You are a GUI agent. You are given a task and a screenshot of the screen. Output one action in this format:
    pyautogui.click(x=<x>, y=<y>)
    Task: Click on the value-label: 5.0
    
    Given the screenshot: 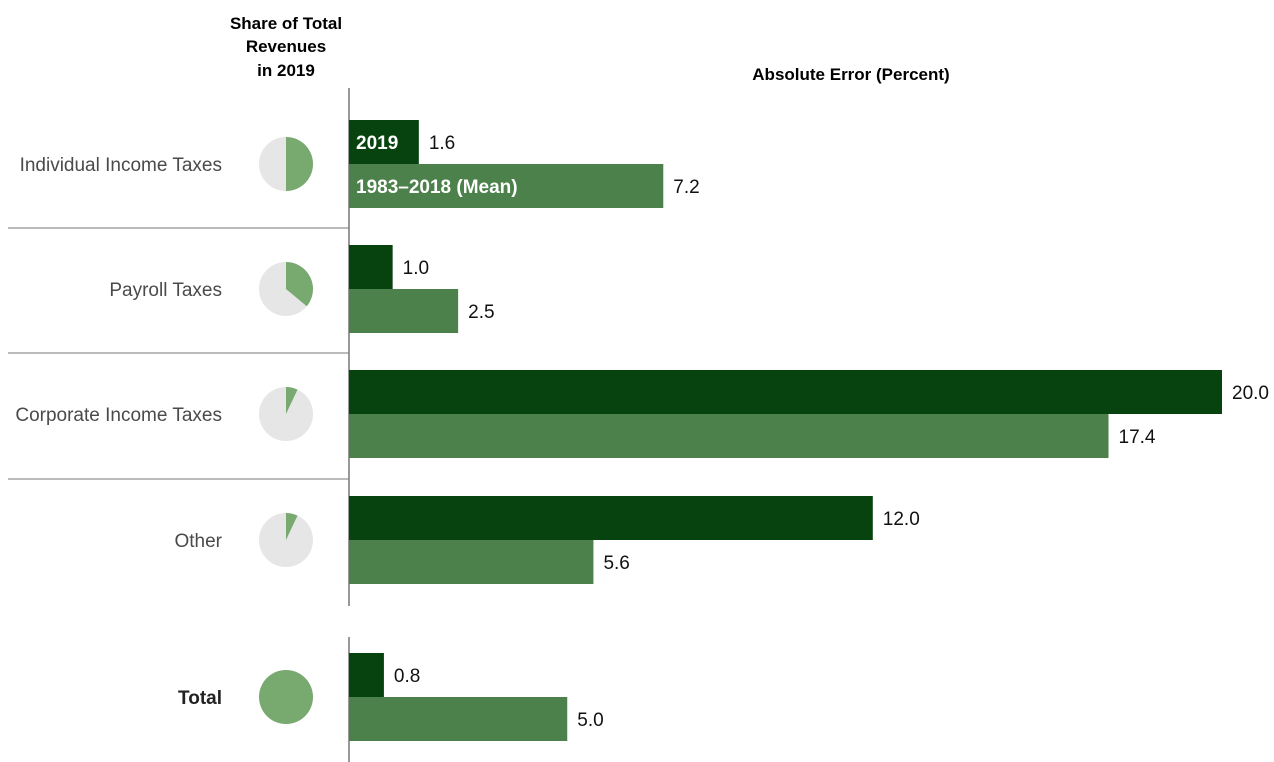 What is the action you would take?
    pyautogui.click(x=590, y=720)
    